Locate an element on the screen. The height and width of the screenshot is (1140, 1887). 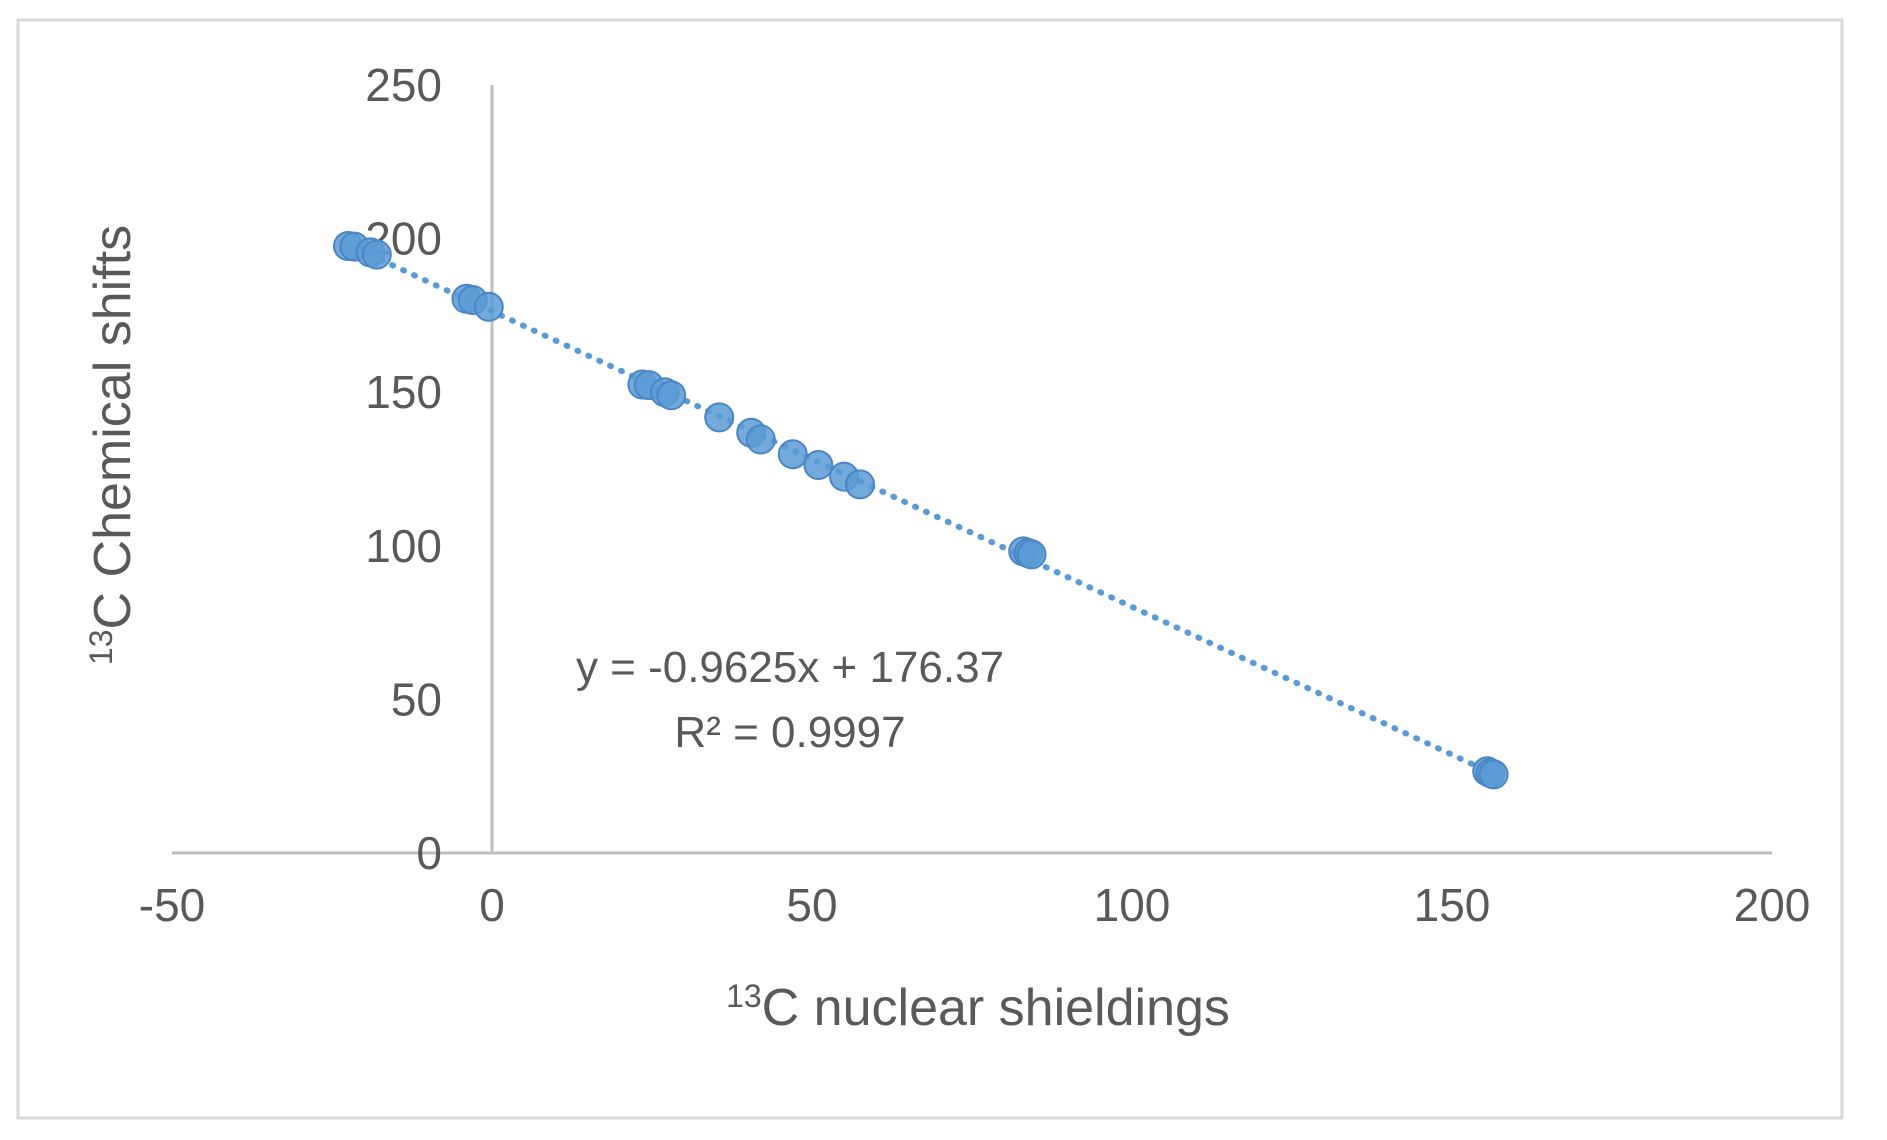
x-tick-label: 0 is located at coordinates (492, 905).